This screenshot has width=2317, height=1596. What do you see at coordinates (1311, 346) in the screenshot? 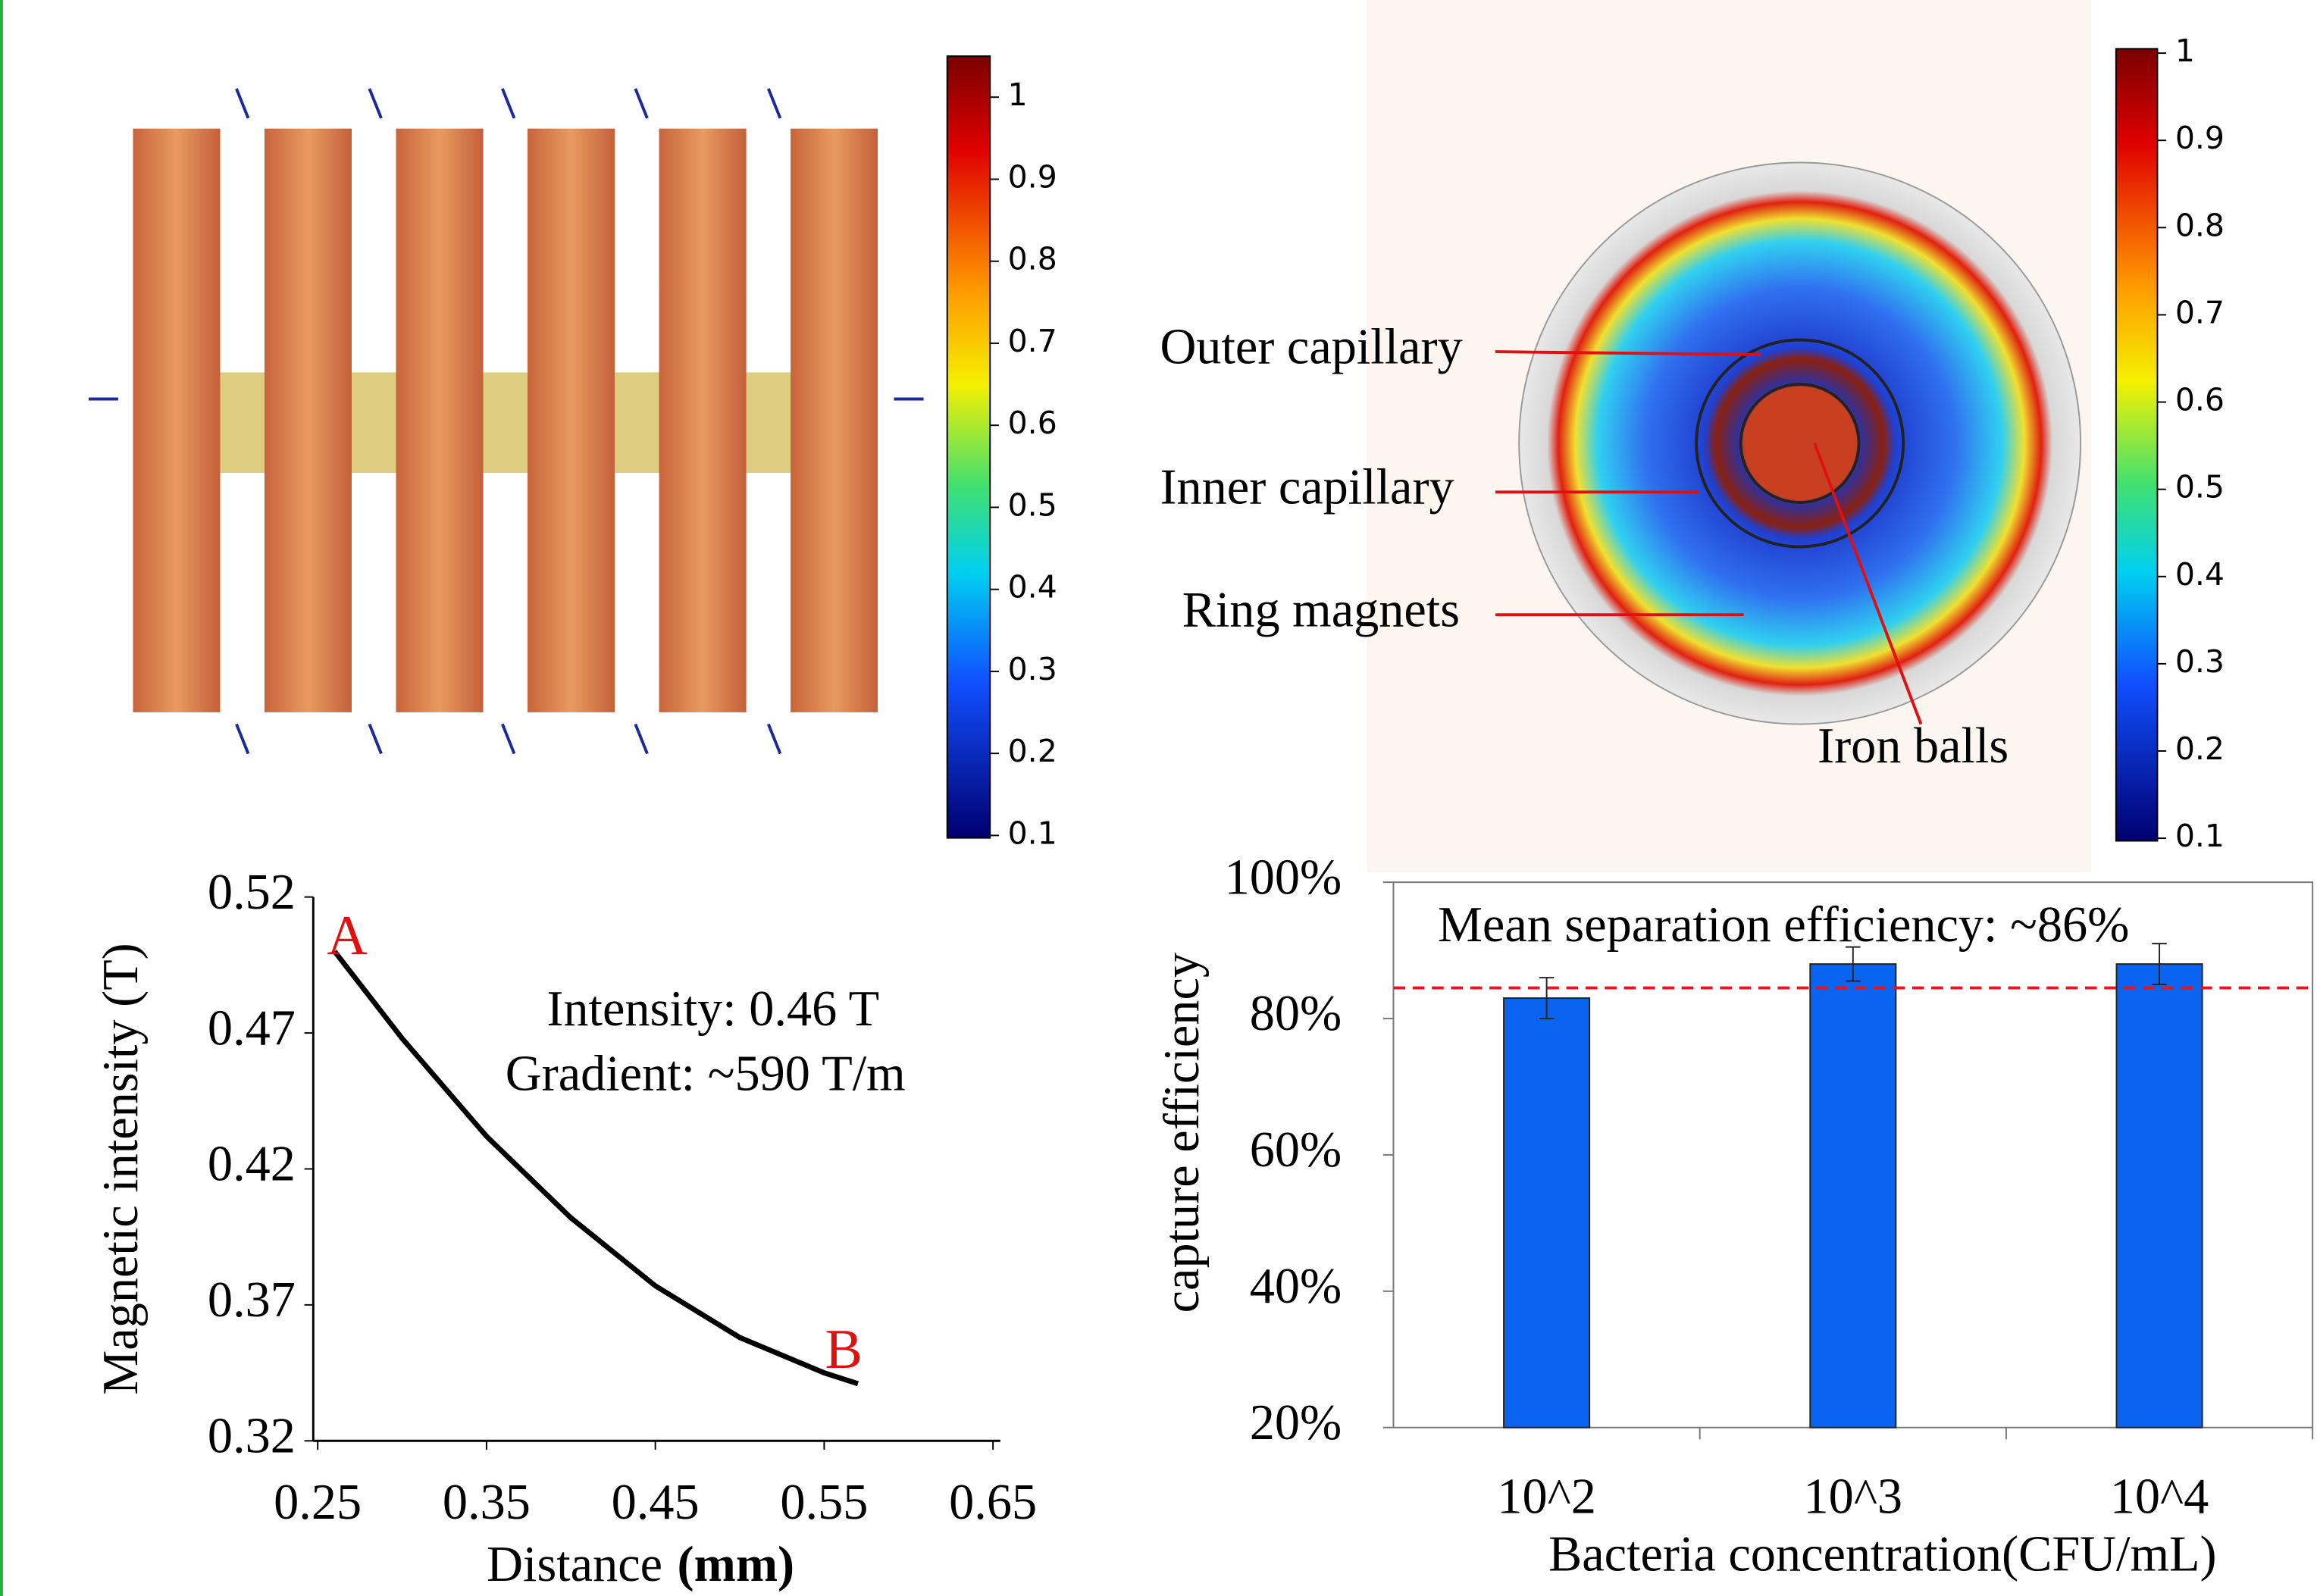
I see `sim-label: Outer capillary` at bounding box center [1311, 346].